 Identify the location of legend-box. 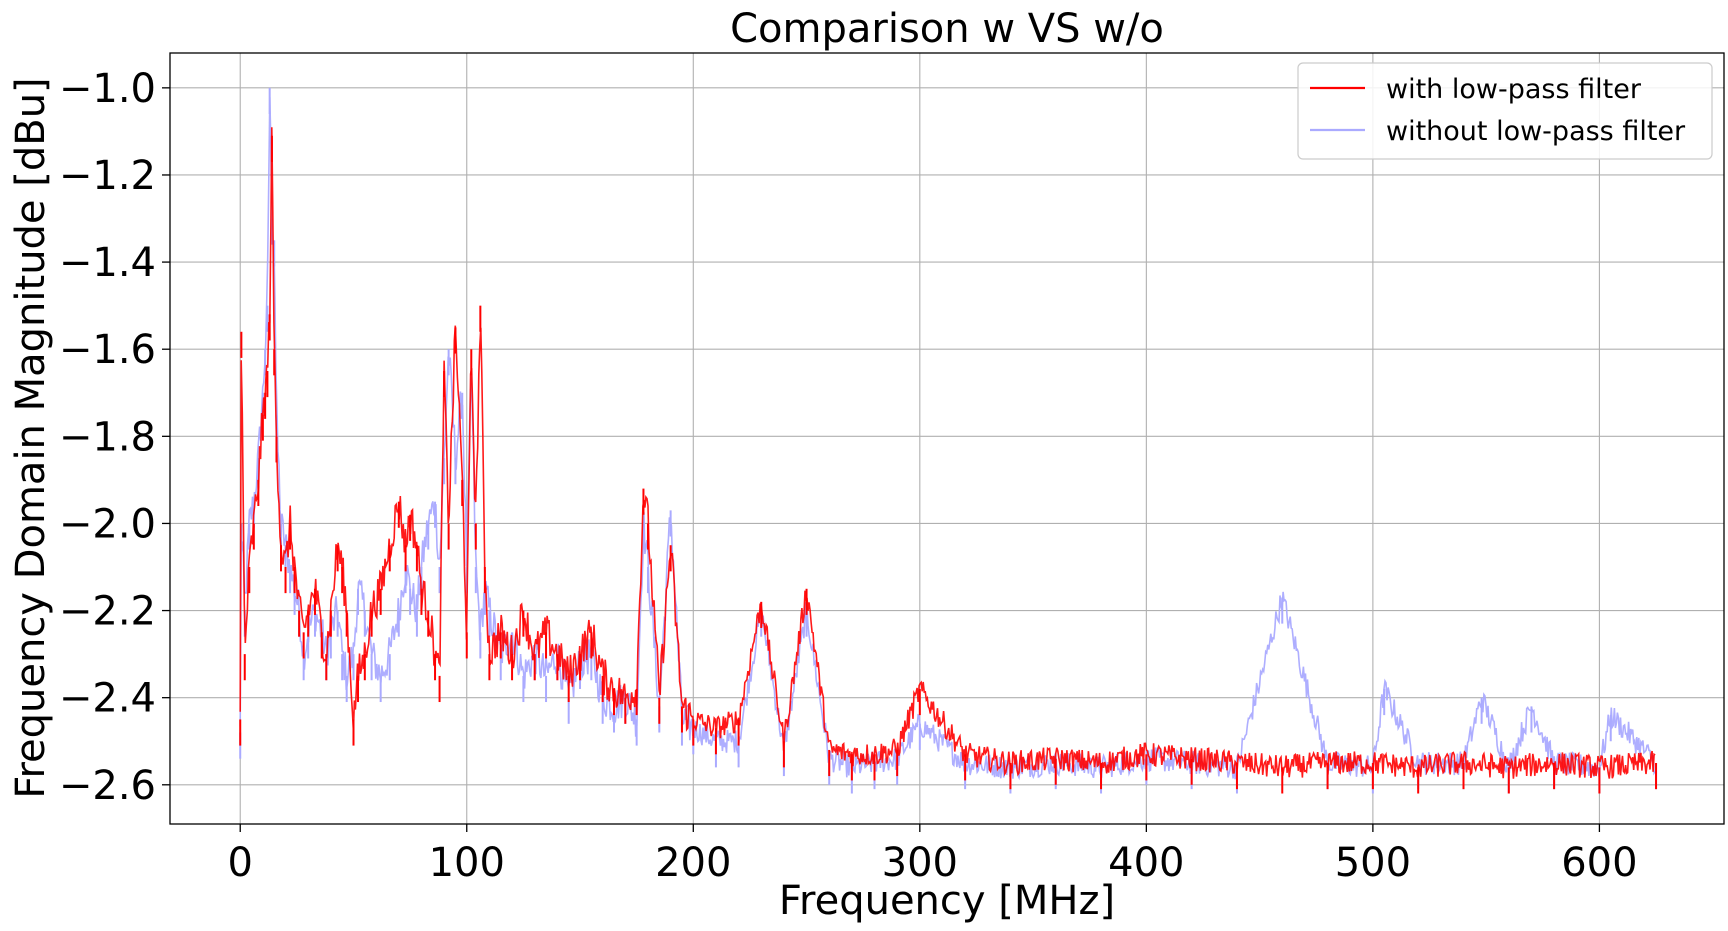
(1505, 111).